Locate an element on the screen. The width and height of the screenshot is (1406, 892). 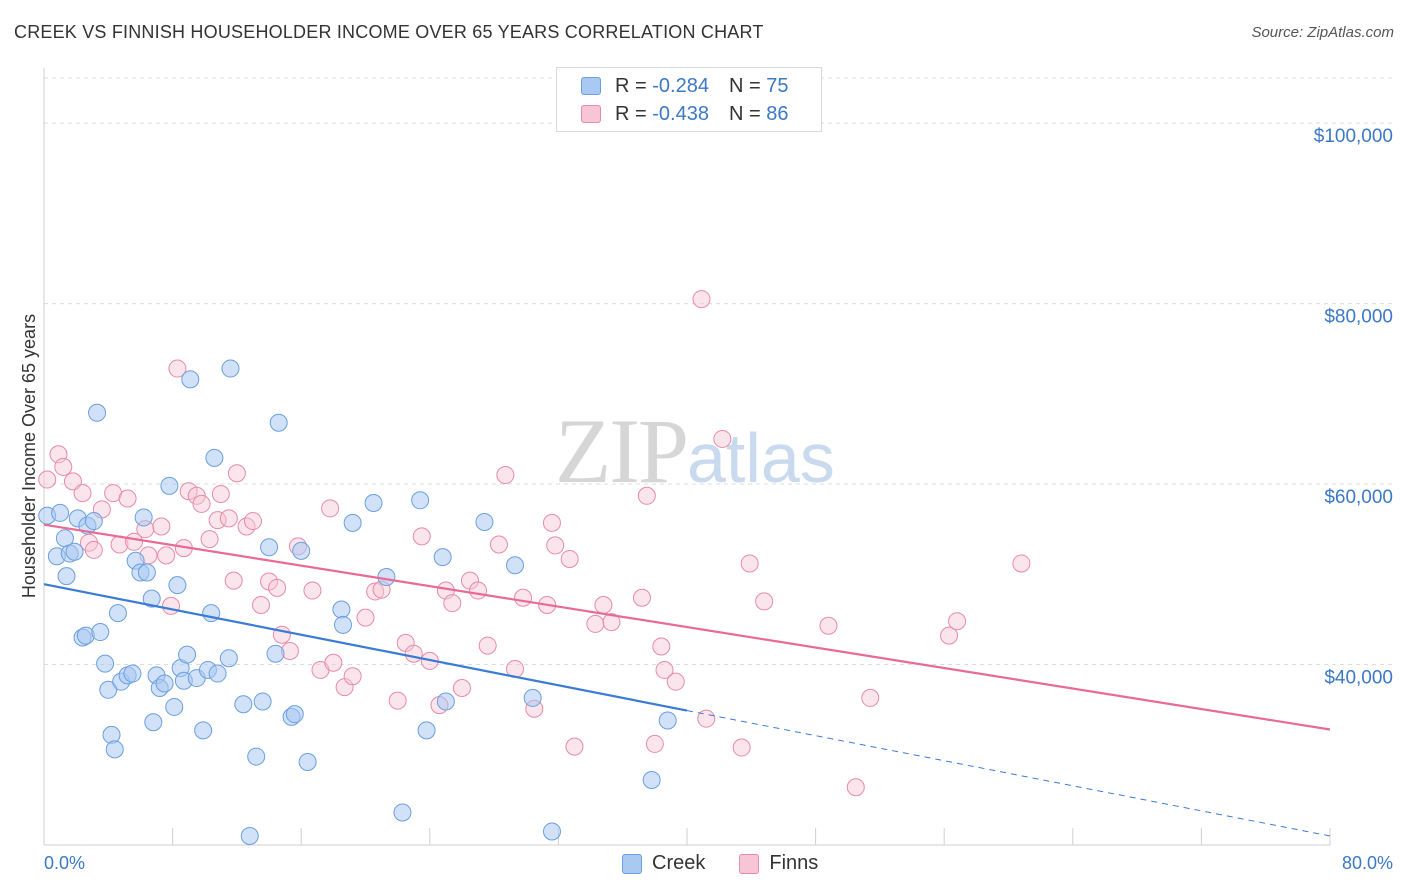
creek-trend-extension is located at coordinates (1008, 773).